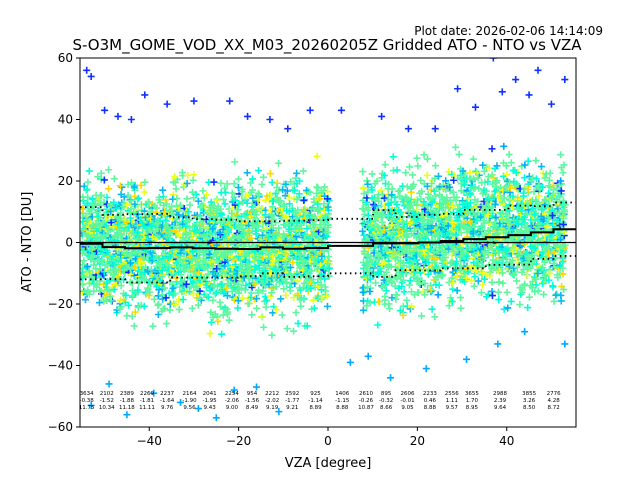 This screenshot has width=640, height=480. I want to click on bin-mean: -1.88, so click(127, 401).